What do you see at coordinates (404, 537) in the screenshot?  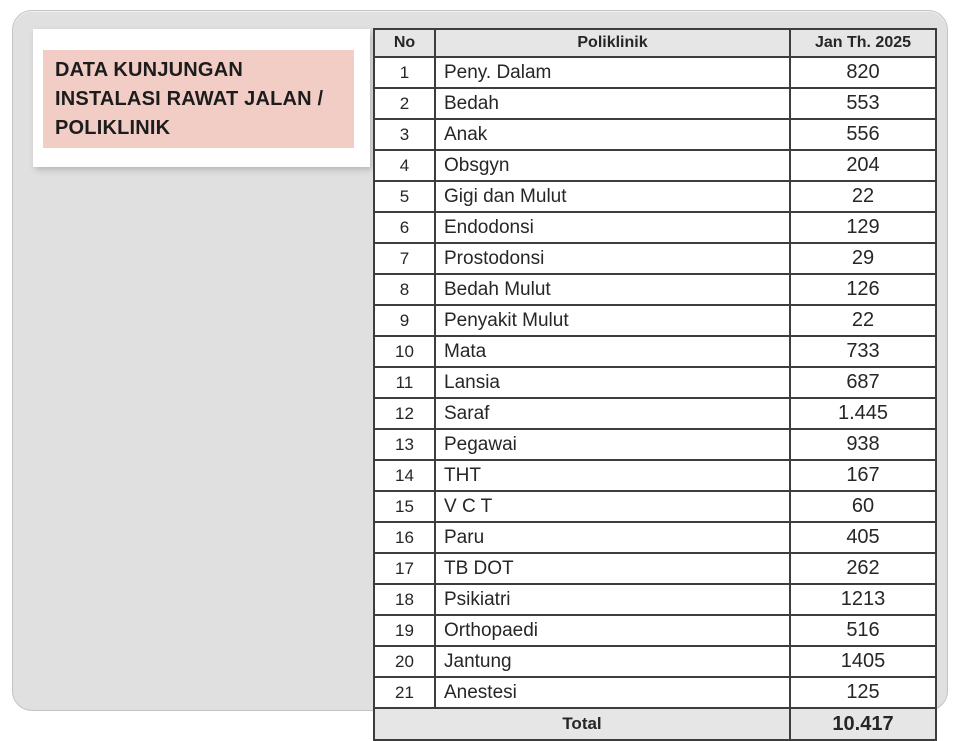 I see `row-no: 16` at bounding box center [404, 537].